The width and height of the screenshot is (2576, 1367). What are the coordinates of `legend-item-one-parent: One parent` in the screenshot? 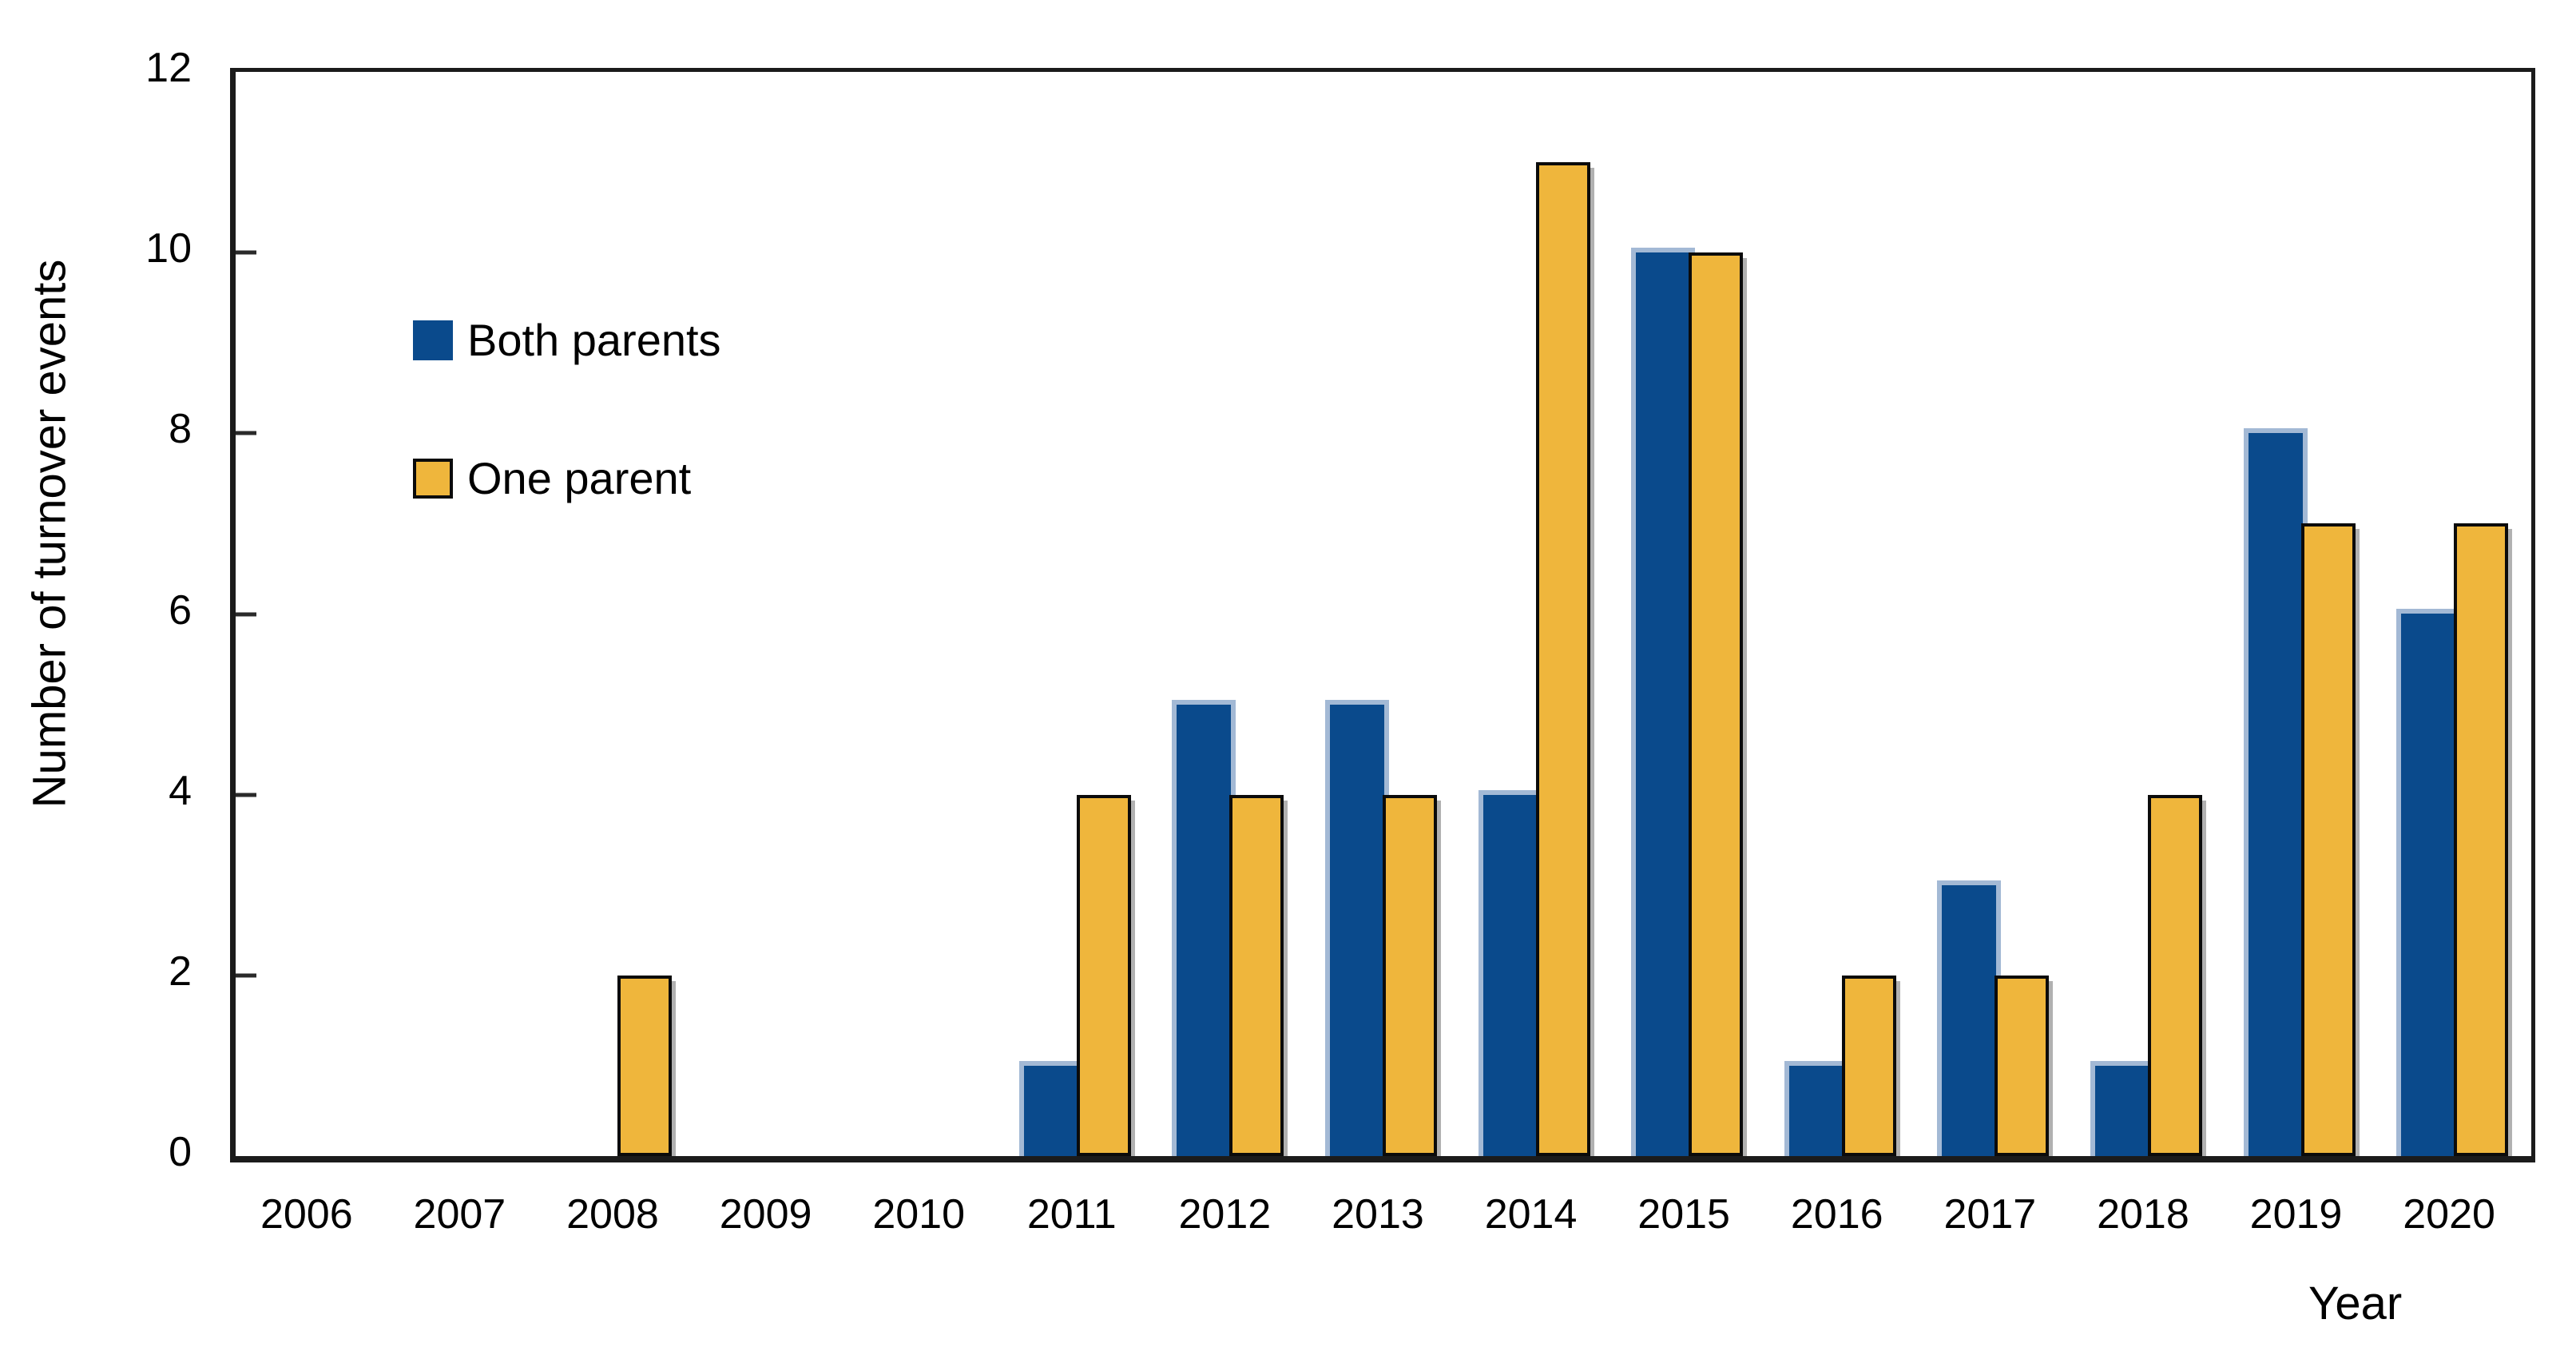 It's located at (567, 478).